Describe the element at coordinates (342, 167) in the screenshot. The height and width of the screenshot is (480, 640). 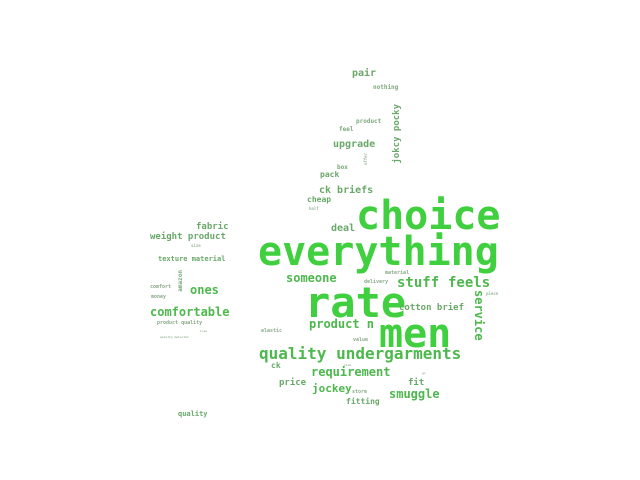
I see `word-box: box` at that location.